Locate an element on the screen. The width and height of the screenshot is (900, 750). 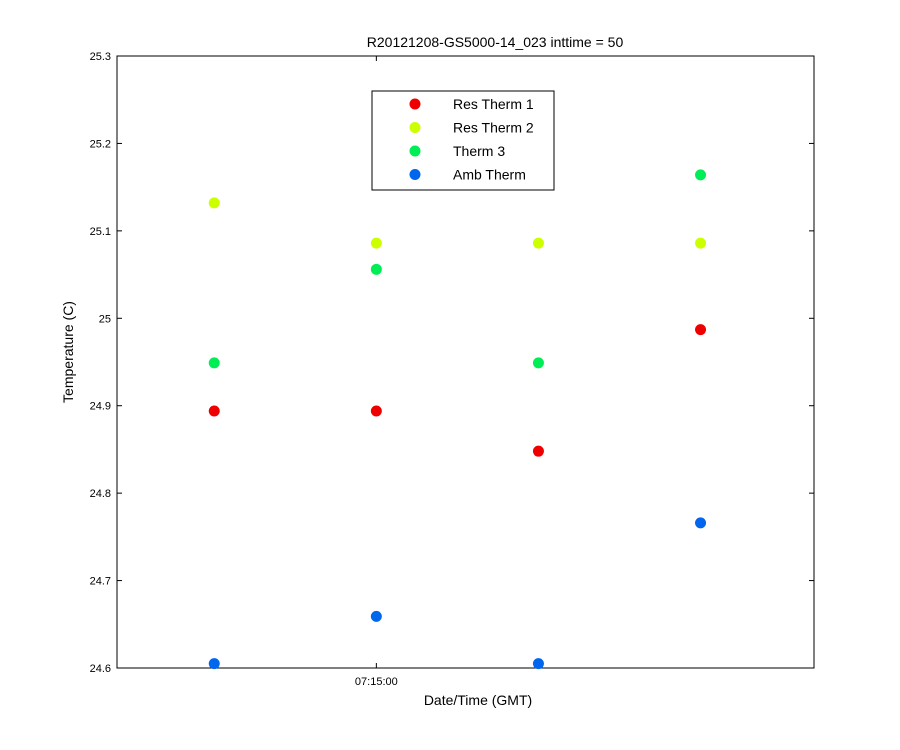
y-tick-label: 24.7 is located at coordinates (100, 582).